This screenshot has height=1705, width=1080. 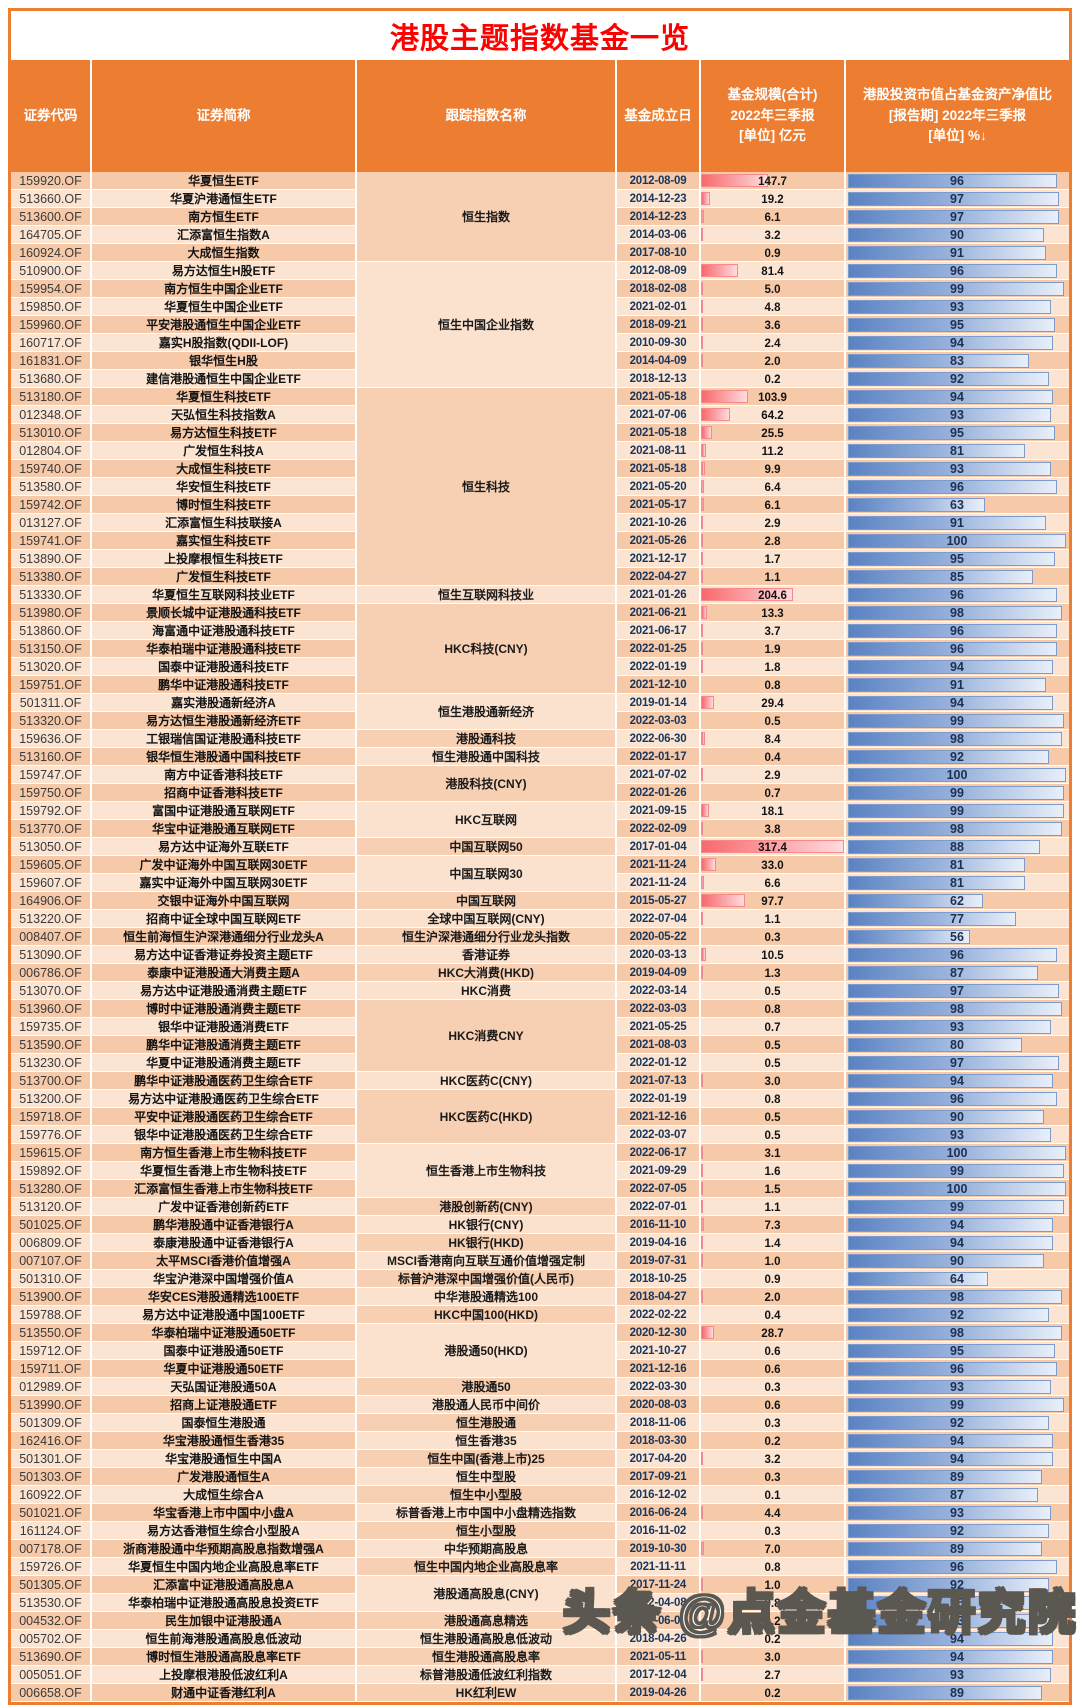 What do you see at coordinates (224, 1422) in the screenshot?
I see `name-cell: 国泰恒生港股通` at bounding box center [224, 1422].